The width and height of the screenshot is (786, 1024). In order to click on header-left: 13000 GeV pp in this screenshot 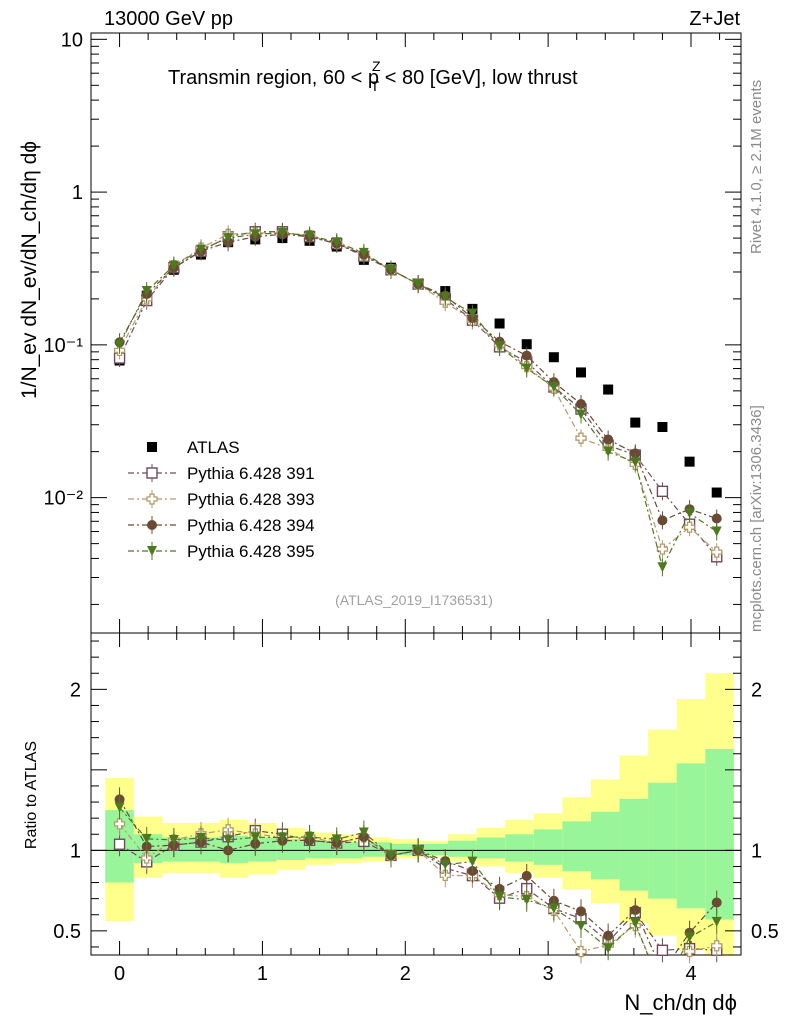, I will do `click(168, 19)`.